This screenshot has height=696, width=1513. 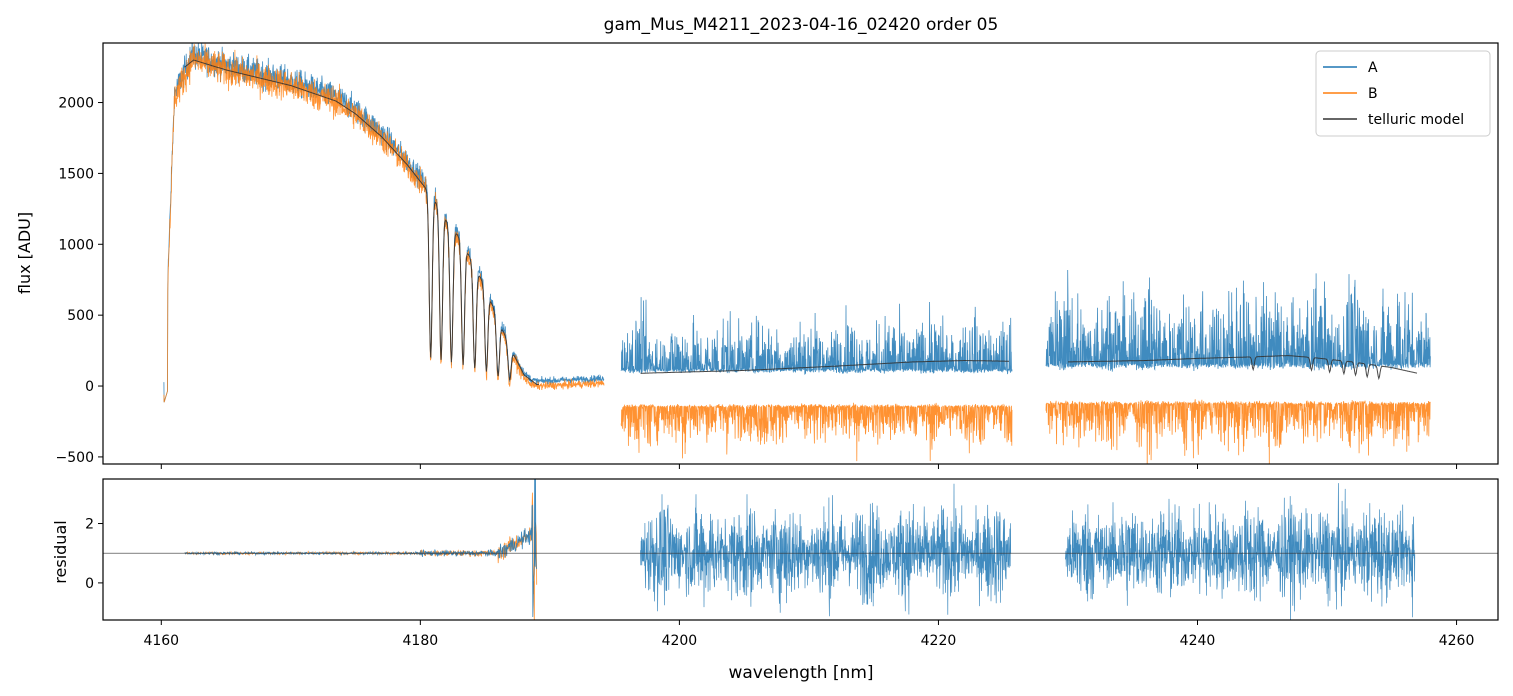 What do you see at coordinates (1373, 68) in the screenshot?
I see `legend-label: A` at bounding box center [1373, 68].